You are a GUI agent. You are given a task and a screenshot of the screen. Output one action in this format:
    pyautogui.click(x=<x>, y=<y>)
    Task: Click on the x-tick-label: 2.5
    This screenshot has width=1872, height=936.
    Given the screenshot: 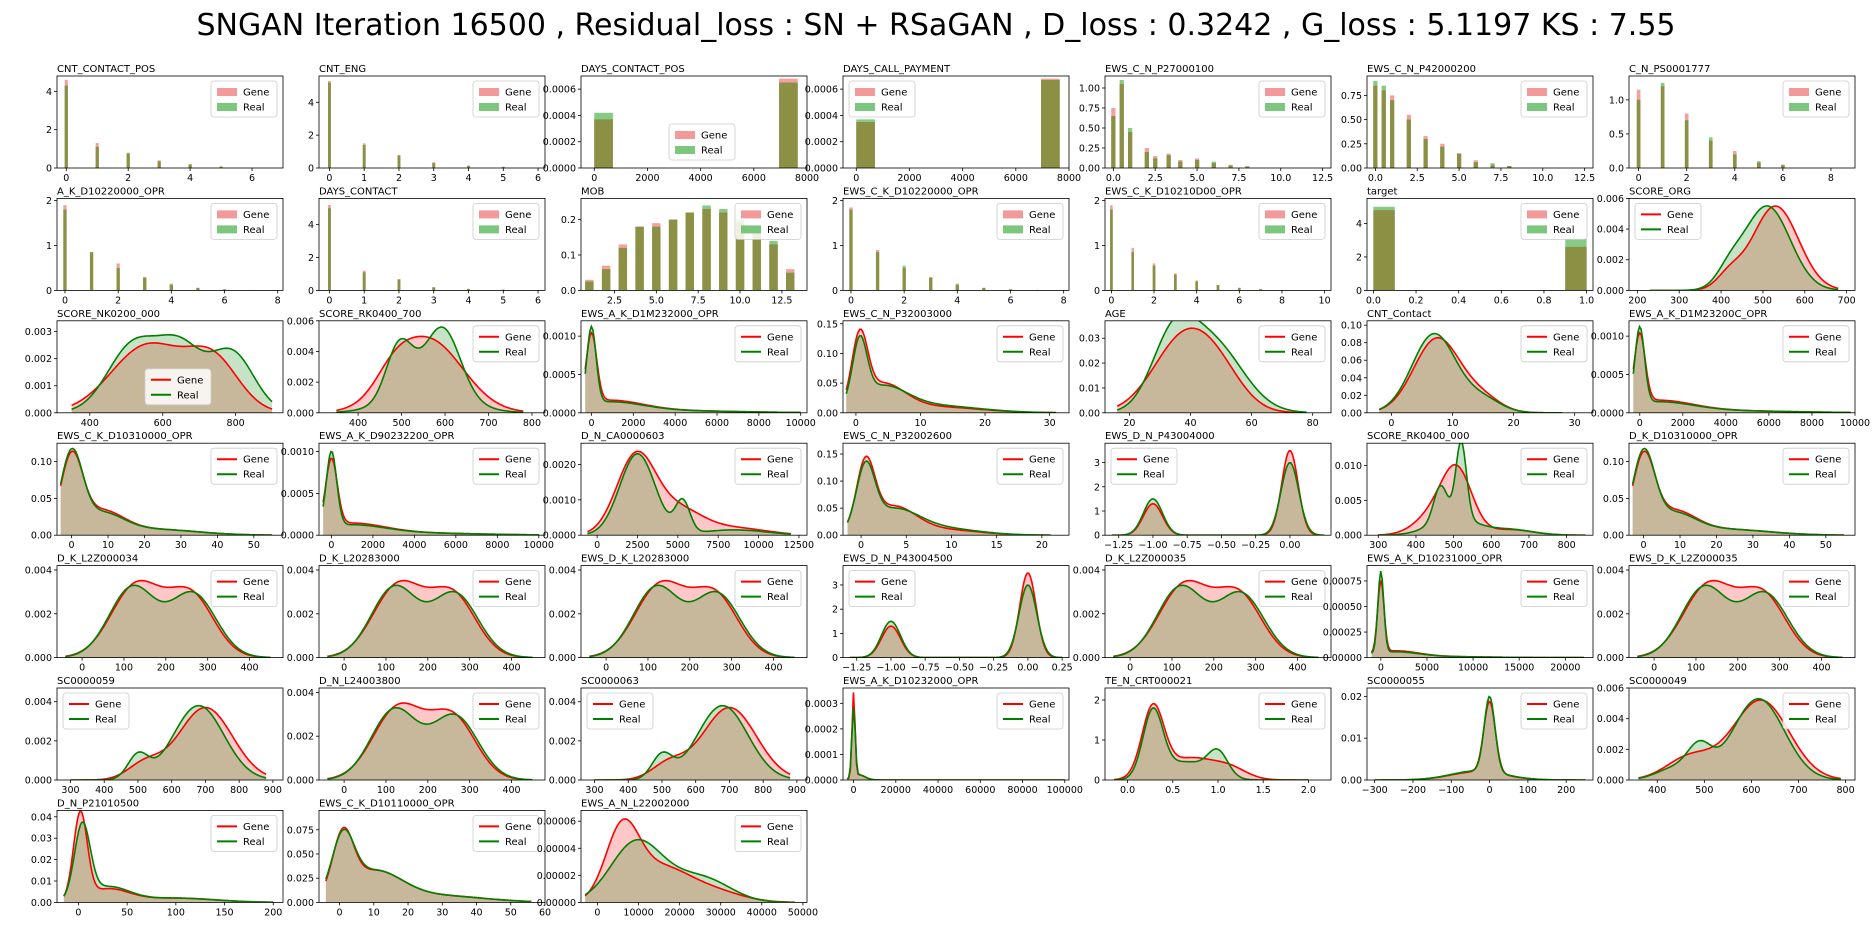 What is the action you would take?
    pyautogui.click(x=614, y=300)
    